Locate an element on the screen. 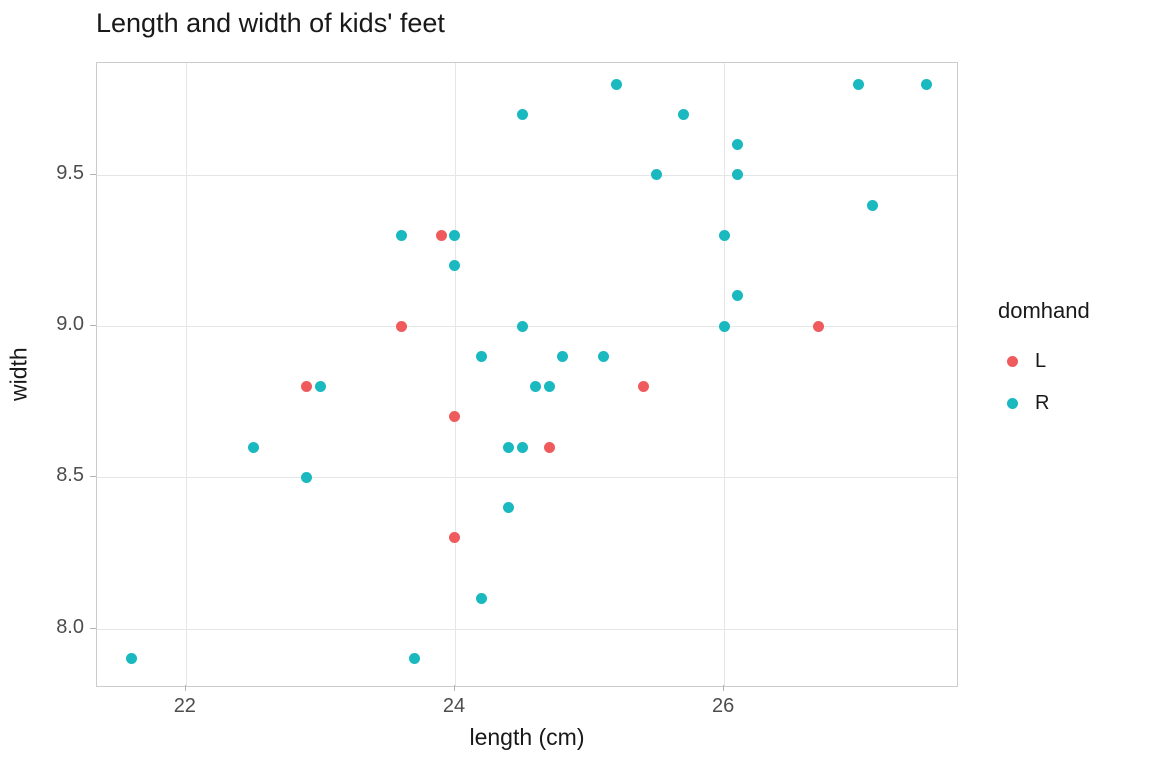 Image resolution: width=1152 pixels, height=768 pixels. legend-dot-L-icon is located at coordinates (1012, 361).